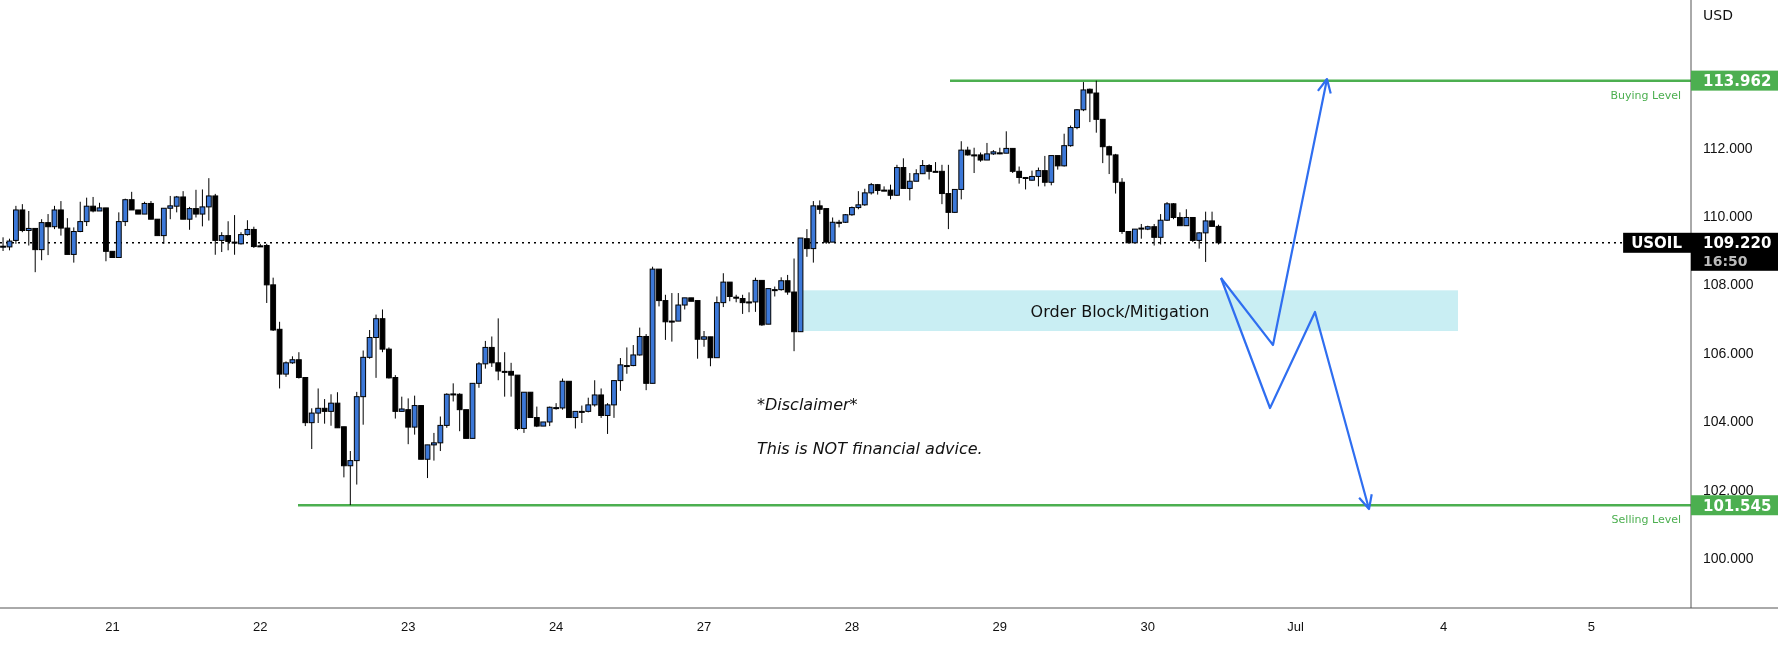 This screenshot has height=661, width=1778. Describe the element at coordinates (1737, 81) in the screenshot. I see `text: 113.962` at that location.